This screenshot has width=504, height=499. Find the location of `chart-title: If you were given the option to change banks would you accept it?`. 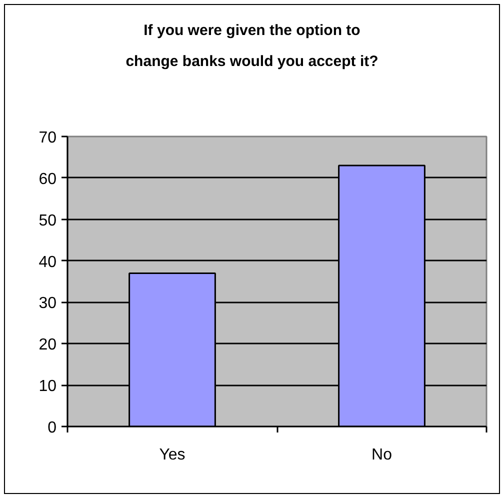

chart-title: If you were given the option to change banks would you accept it? is located at coordinates (252, 46).